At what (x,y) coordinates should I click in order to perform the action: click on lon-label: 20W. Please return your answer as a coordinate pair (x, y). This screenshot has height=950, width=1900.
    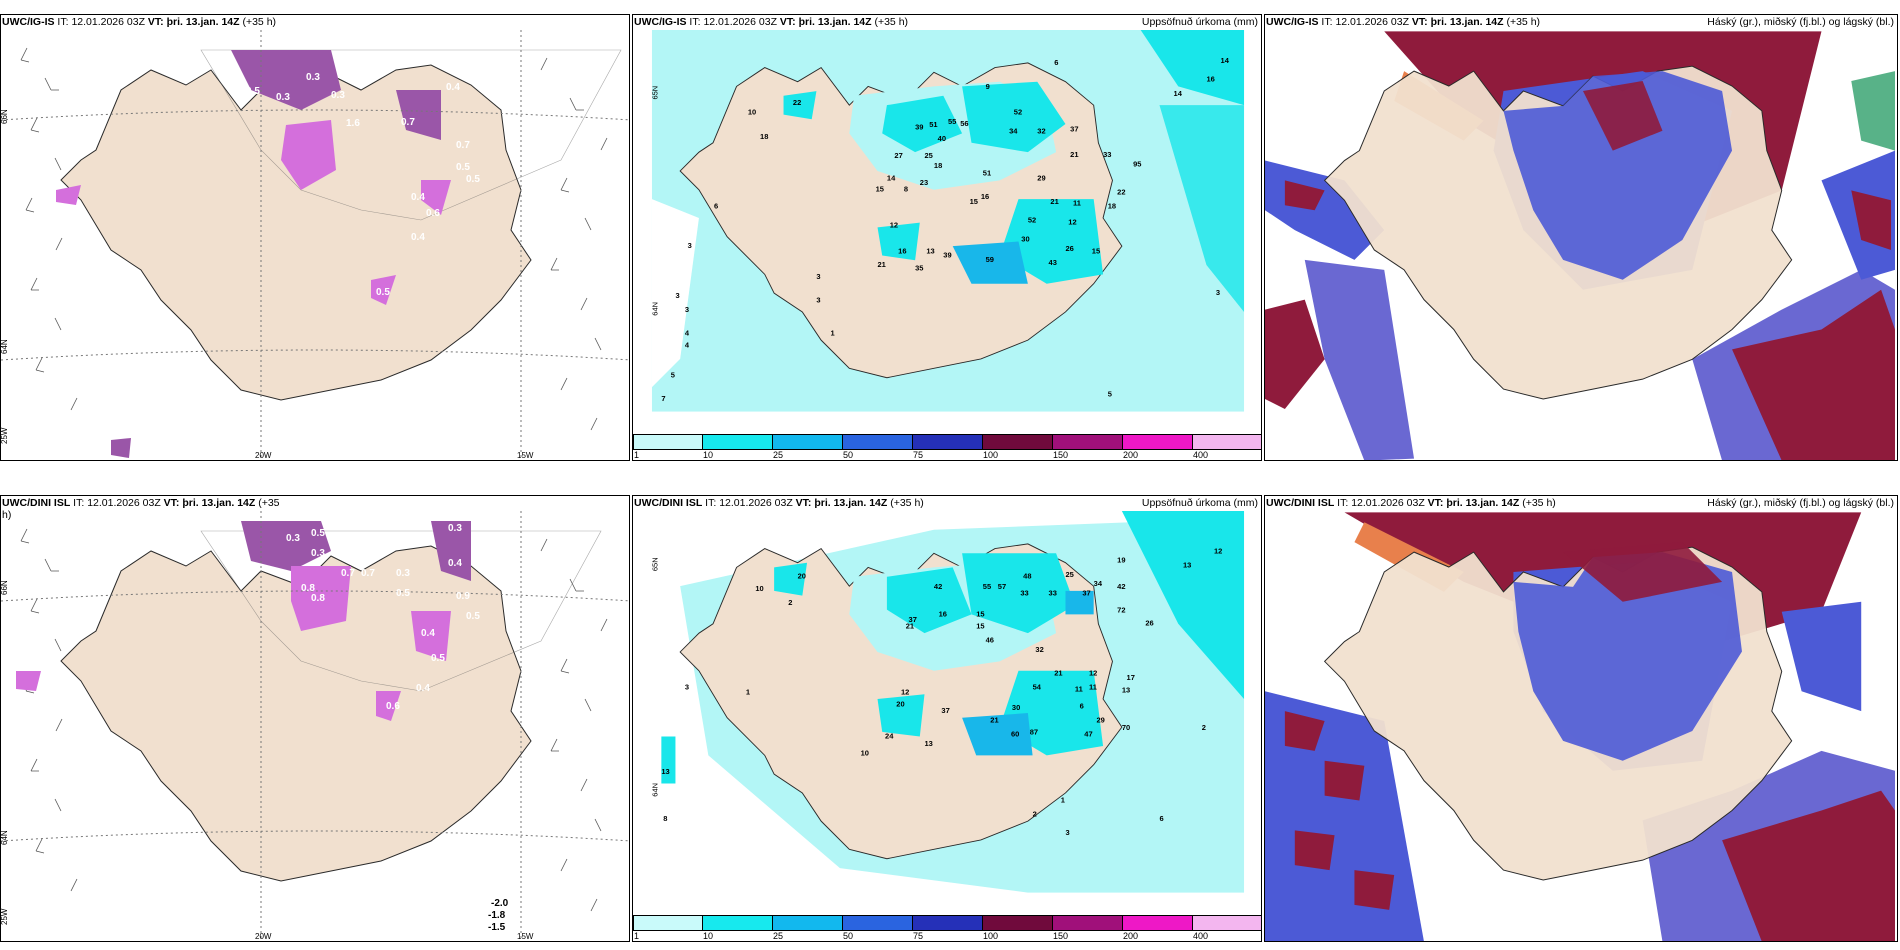
    Looking at the image, I should click on (263, 936).